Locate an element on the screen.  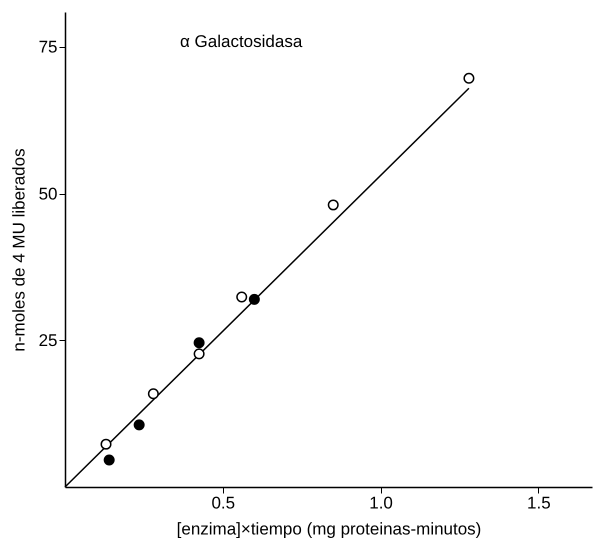
annotation: α Galactosidasa is located at coordinates (241, 41).